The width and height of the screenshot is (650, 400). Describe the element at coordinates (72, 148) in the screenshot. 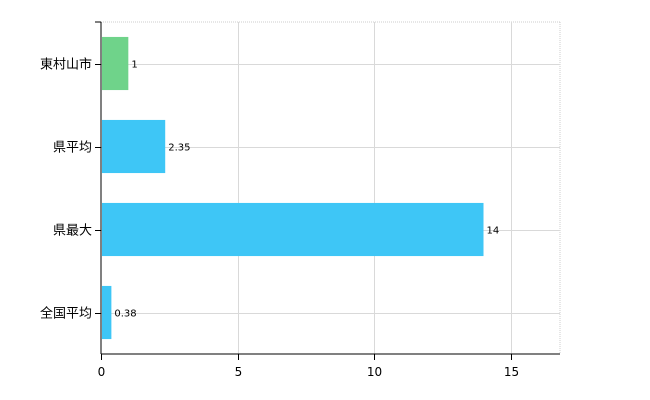

I see `category-label: 県平均` at that location.